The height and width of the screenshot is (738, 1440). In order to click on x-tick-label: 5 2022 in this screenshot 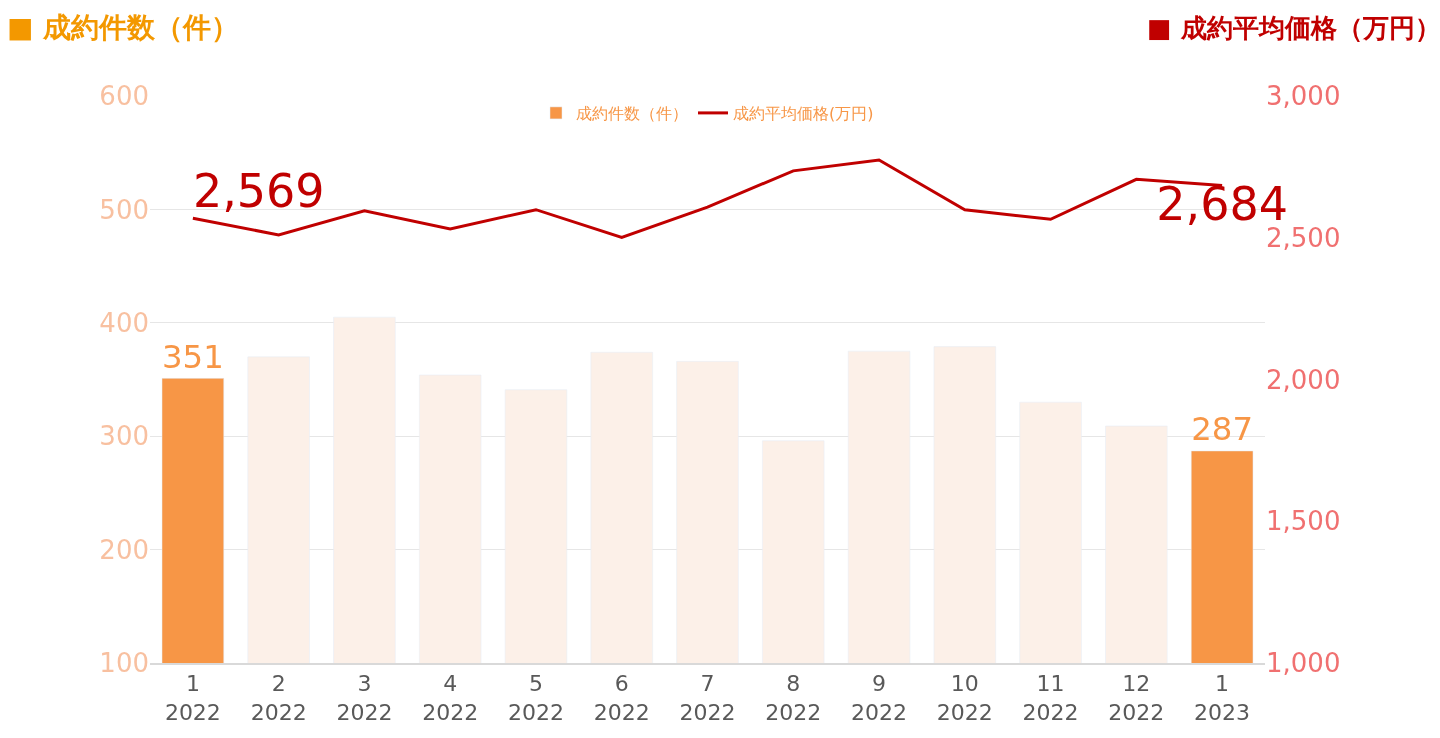, I will do `click(535, 698)`.